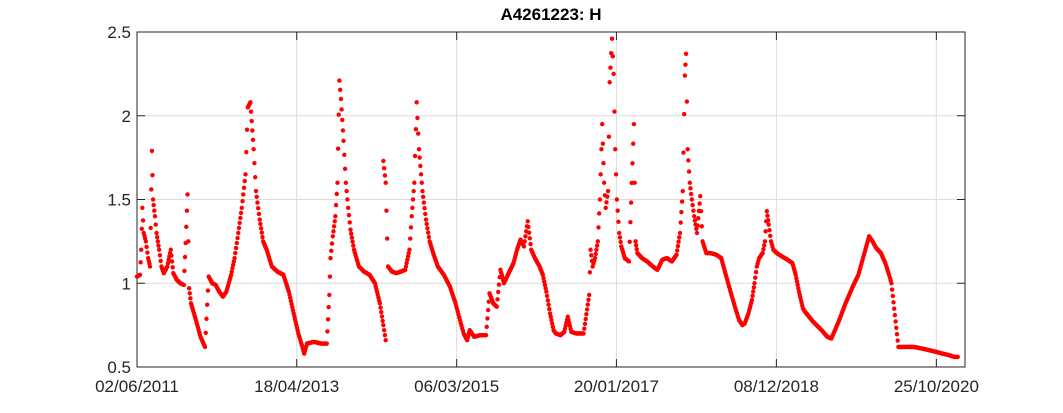  I want to click on x-tick-label: 08/12/2018, so click(776, 386).